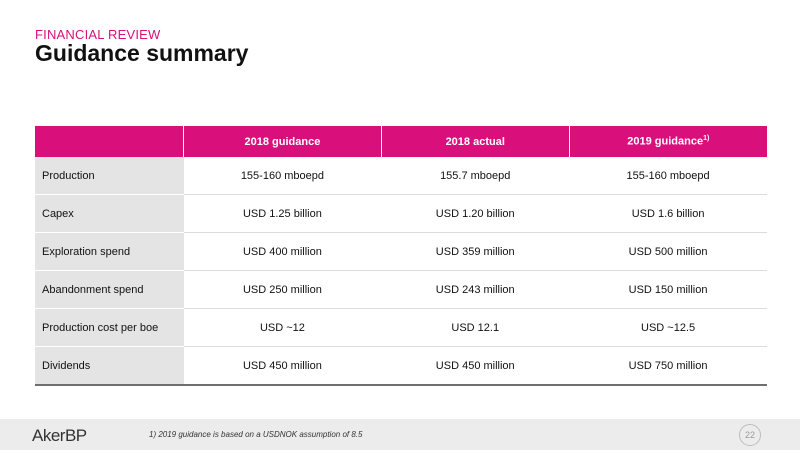 The width and height of the screenshot is (800, 450). I want to click on row-label: Dividends, so click(109, 366).